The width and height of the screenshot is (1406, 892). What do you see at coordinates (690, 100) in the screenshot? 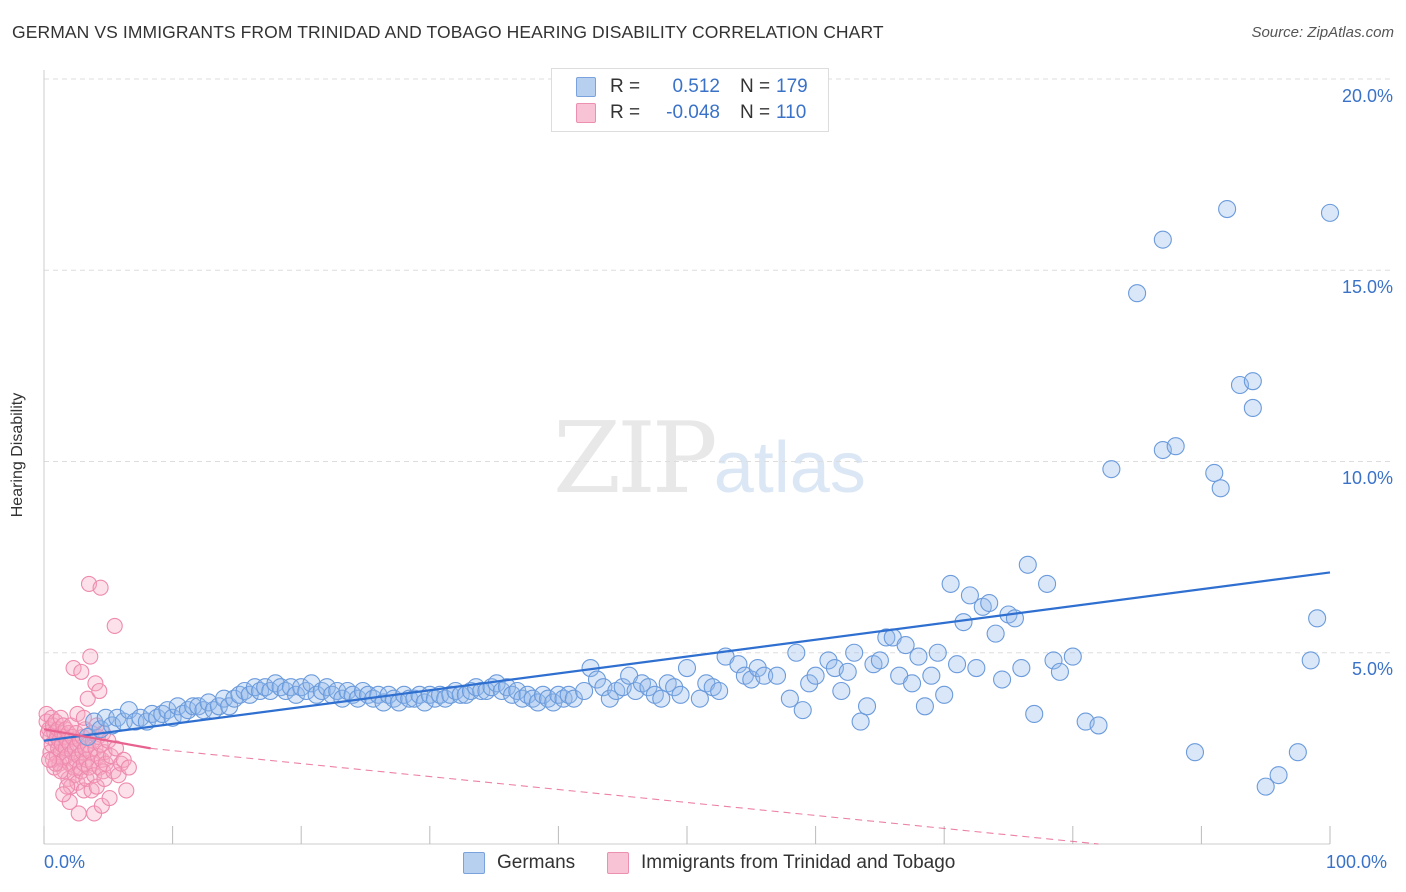
I see `stats-legend: R = 0.512 N = 179 R = -0.048 N = 110` at bounding box center [690, 100].